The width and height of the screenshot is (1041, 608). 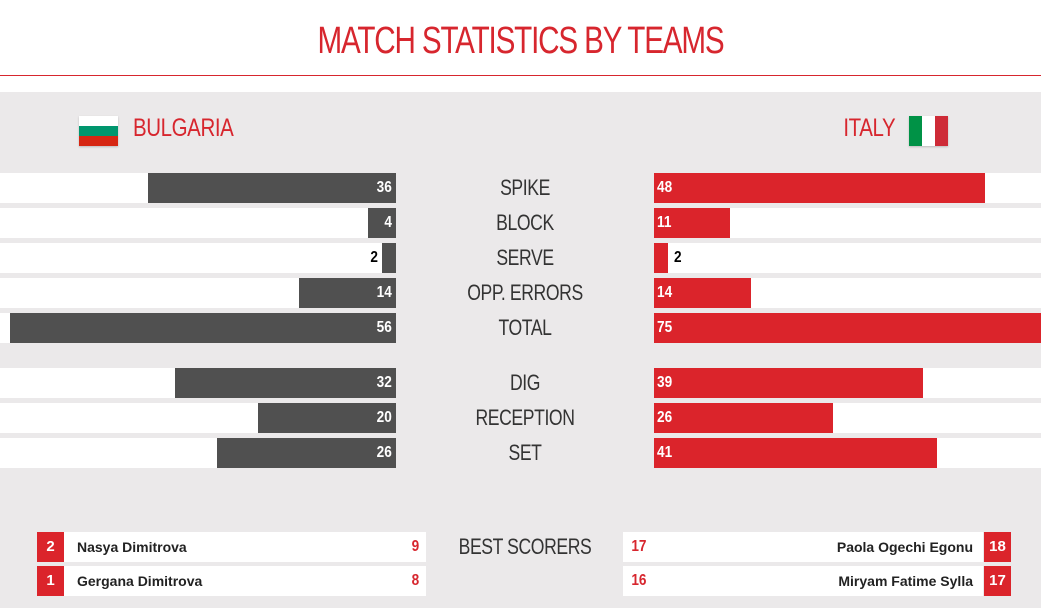 I want to click on stat-label: SERVE, so click(x=525, y=257).